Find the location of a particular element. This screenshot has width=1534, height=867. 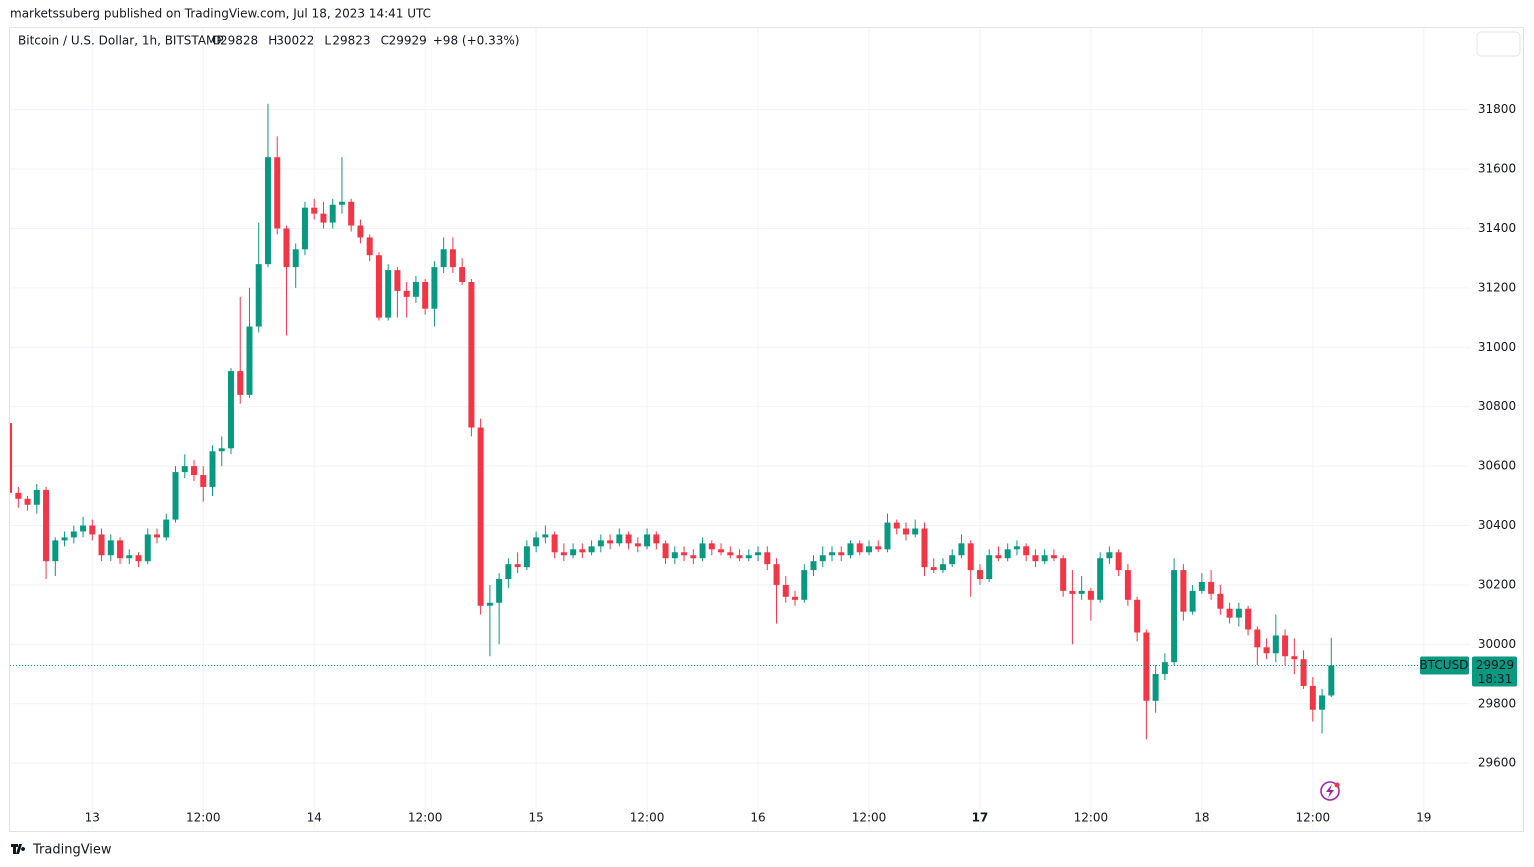

ohlc-letter: C is located at coordinates (385, 41).